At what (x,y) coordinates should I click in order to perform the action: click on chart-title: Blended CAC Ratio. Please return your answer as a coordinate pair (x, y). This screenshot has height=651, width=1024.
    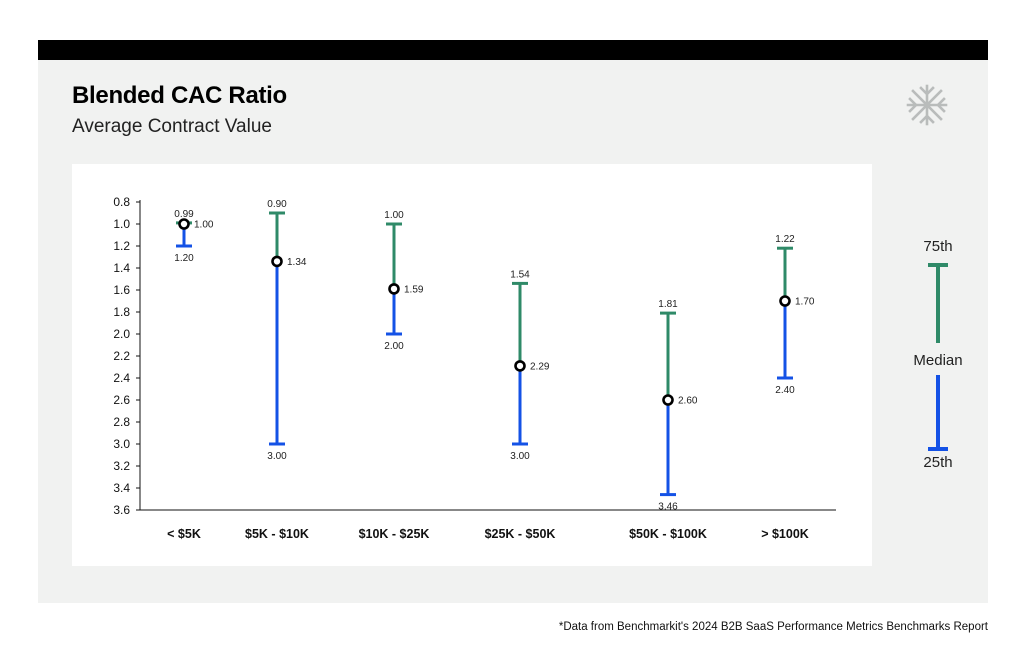
    Looking at the image, I should click on (179, 95).